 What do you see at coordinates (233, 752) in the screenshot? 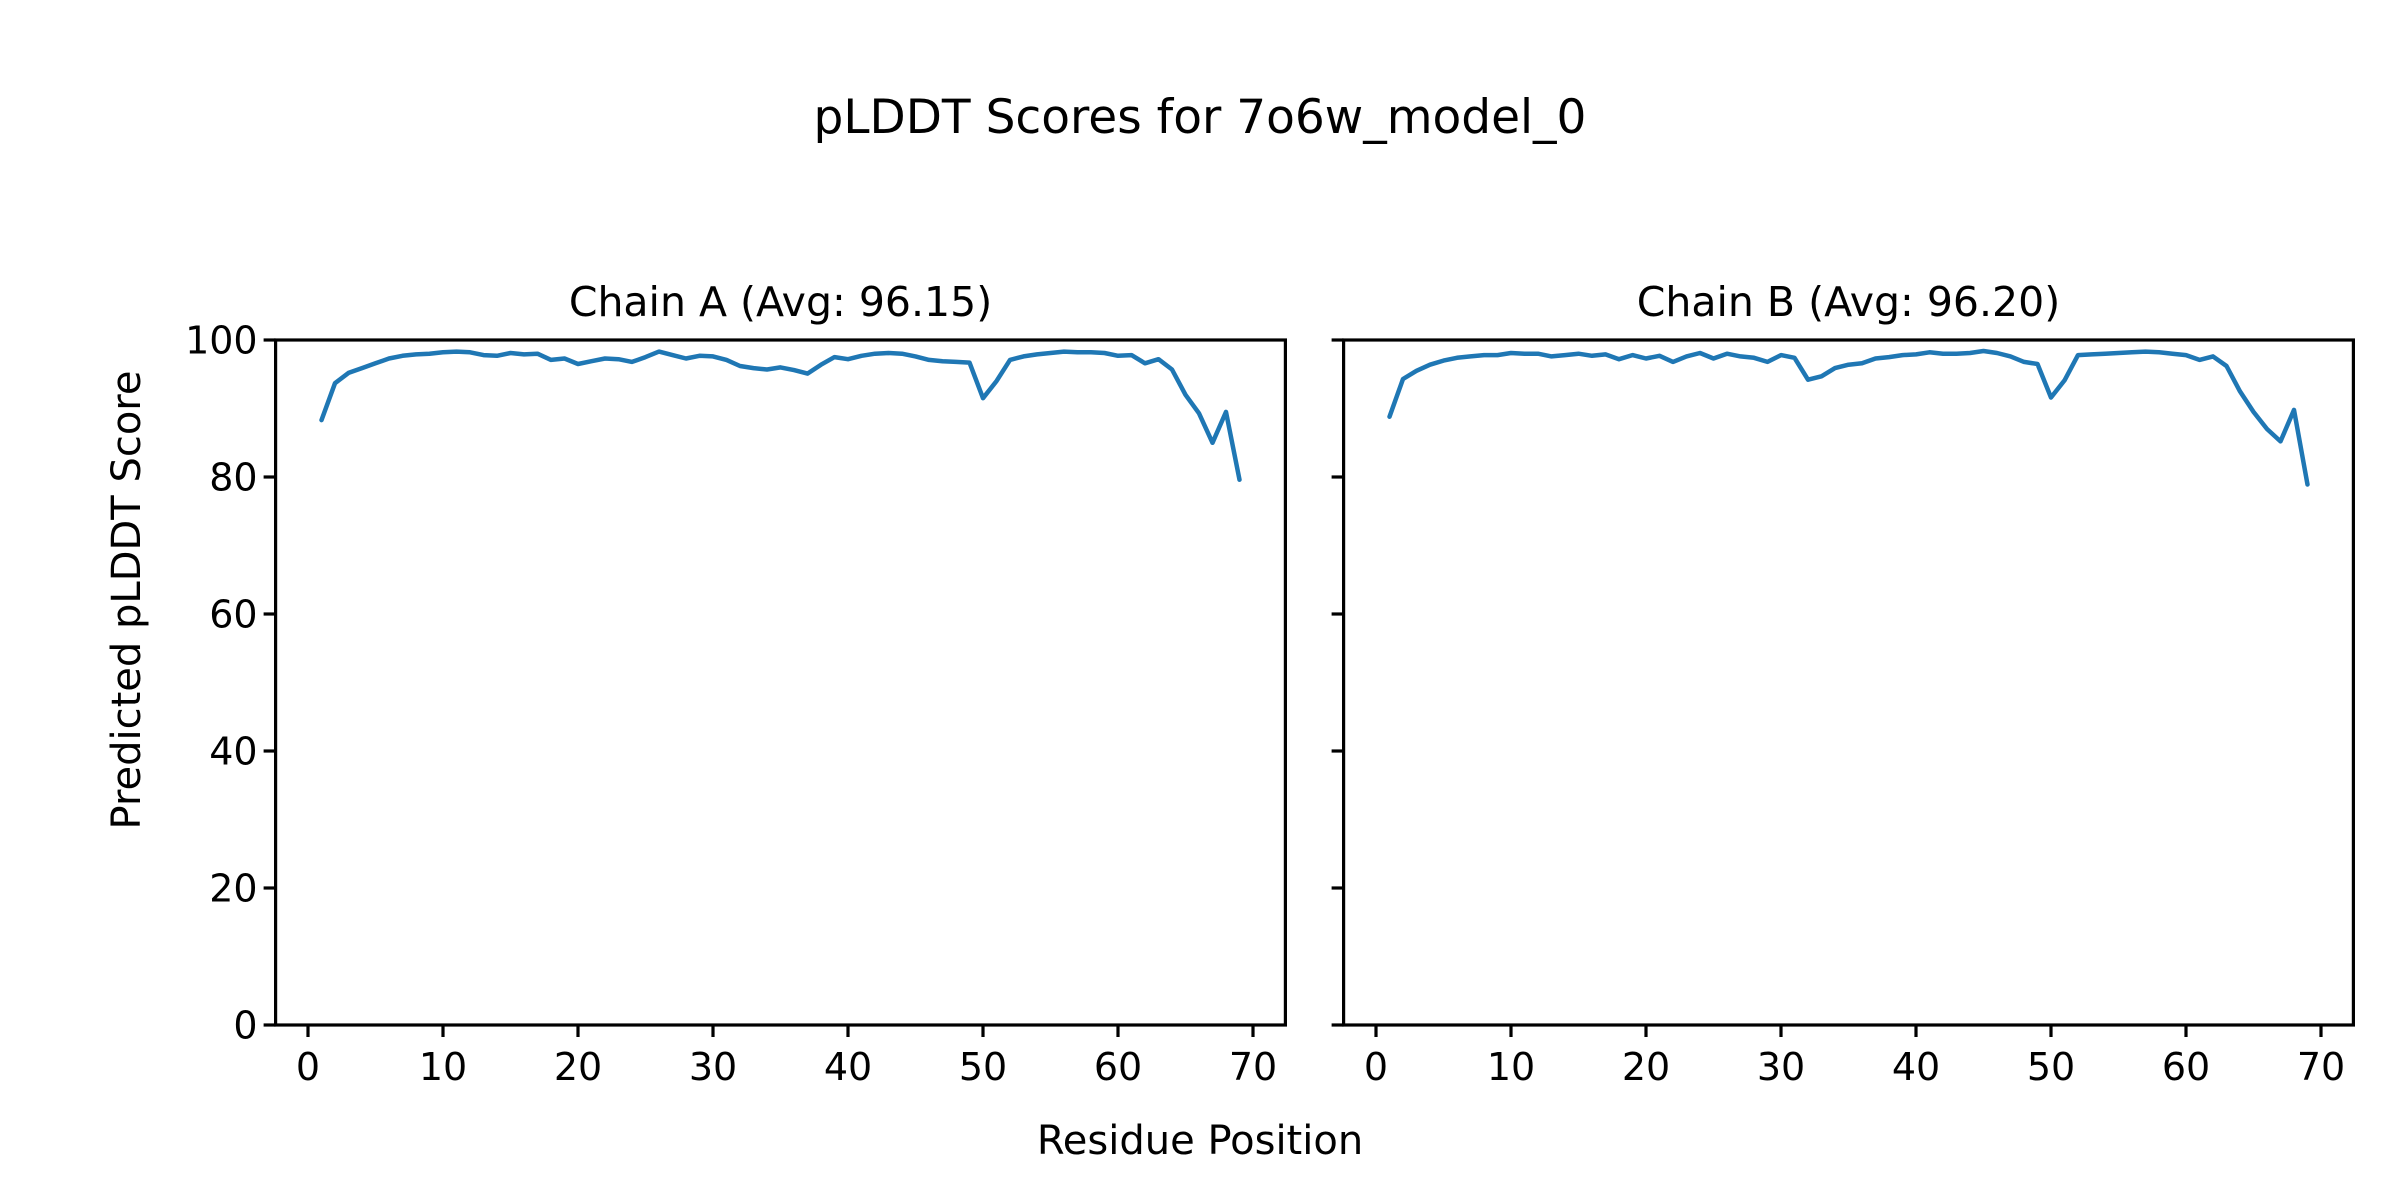
I see `y-tick-label: 40` at bounding box center [233, 752].